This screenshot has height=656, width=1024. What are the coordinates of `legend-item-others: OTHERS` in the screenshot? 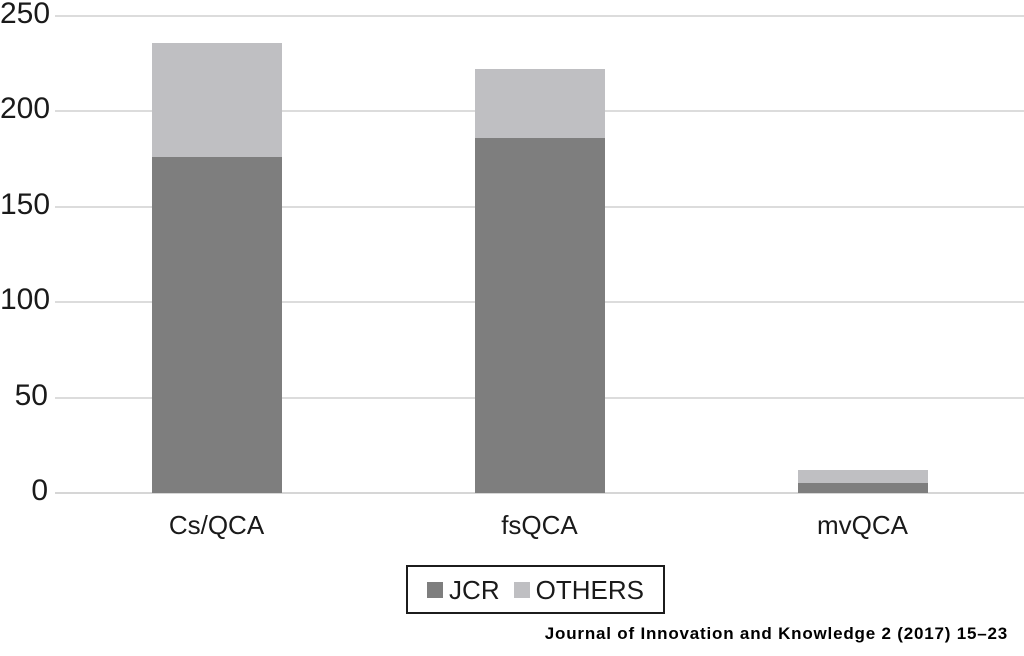 It's located at (578, 589).